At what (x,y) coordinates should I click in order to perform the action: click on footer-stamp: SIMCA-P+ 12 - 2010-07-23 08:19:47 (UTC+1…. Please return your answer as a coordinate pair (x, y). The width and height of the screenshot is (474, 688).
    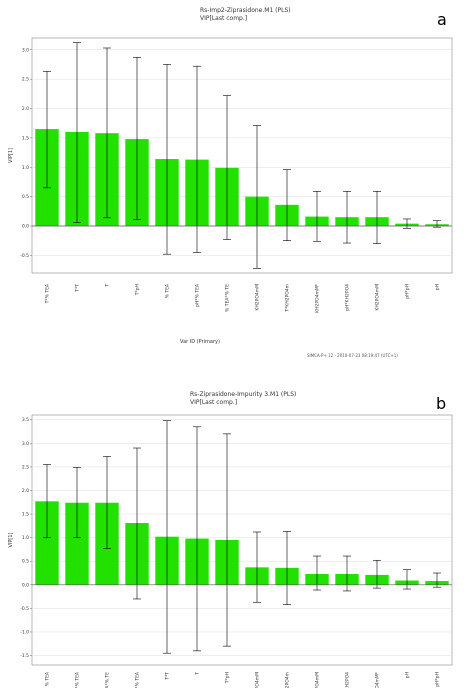
    Looking at the image, I should click on (352, 355).